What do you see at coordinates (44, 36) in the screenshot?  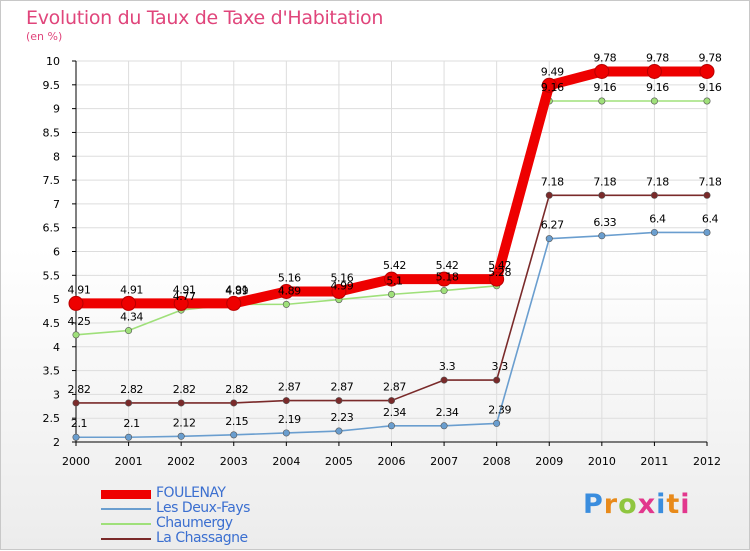 I see `chart-subtitle: (en %)` at bounding box center [44, 36].